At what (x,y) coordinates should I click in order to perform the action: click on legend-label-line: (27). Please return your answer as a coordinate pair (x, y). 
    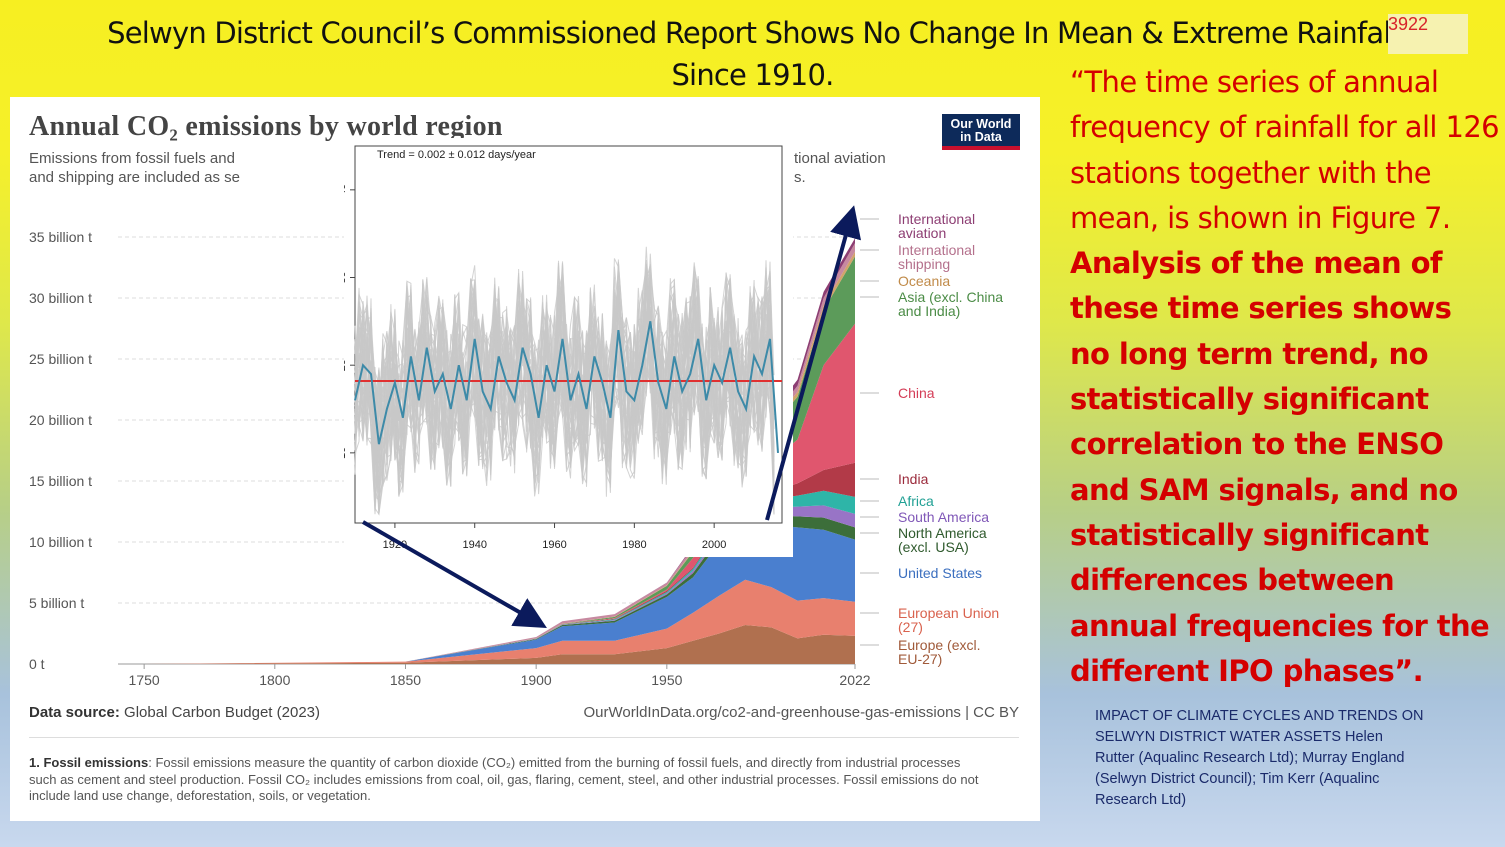
    Looking at the image, I should click on (910, 627).